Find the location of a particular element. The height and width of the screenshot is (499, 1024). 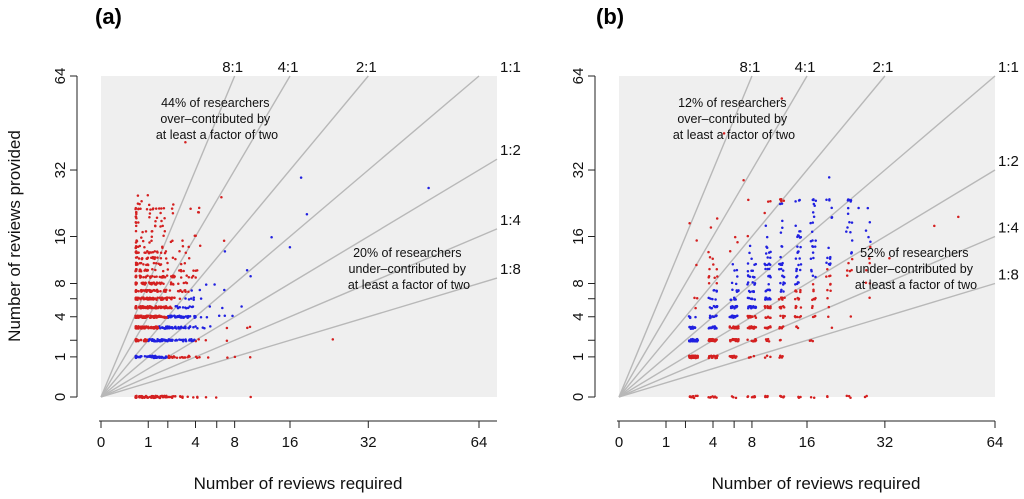

y-tick-label: 16 is located at coordinates (60, 236).